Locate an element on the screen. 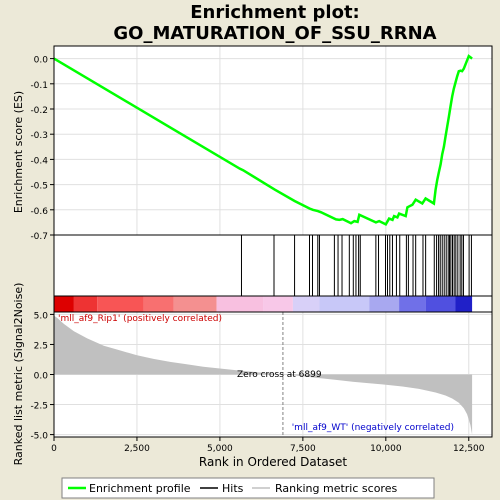 This screenshot has width=500, height=500. es-y-tick-label: 0.0 is located at coordinates (41, 61).